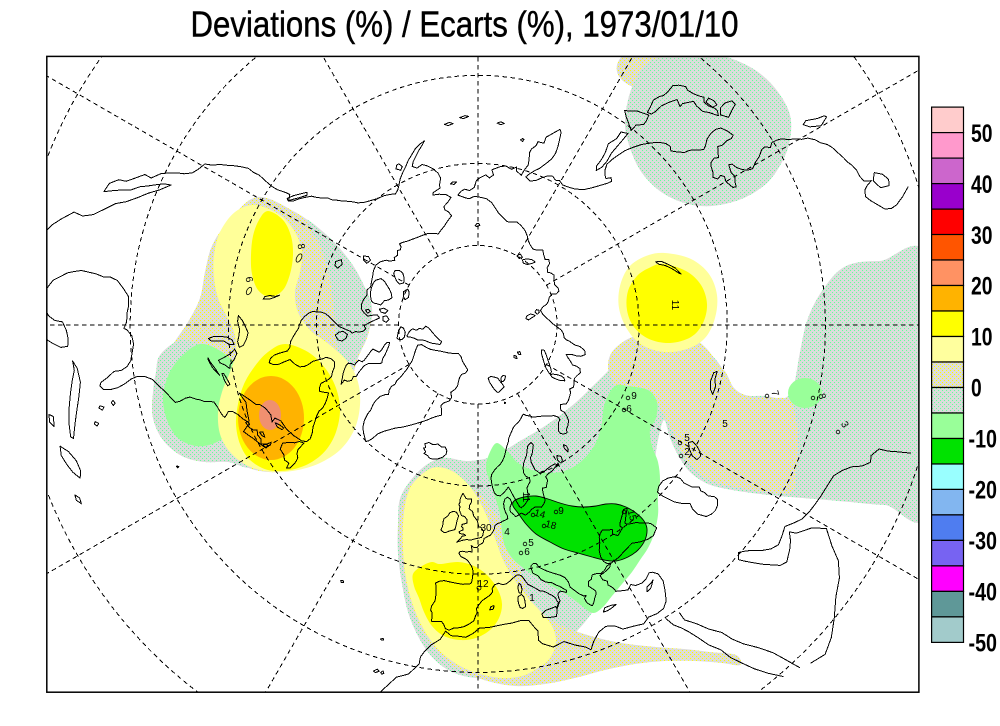 The width and height of the screenshot is (1000, 726). What do you see at coordinates (465, 23) in the screenshot?
I see `svg-text:Deviations (%) / Ecarts (%), 1: Deviations (%) / Ecarts (%), 1973/01/10` at bounding box center [465, 23].